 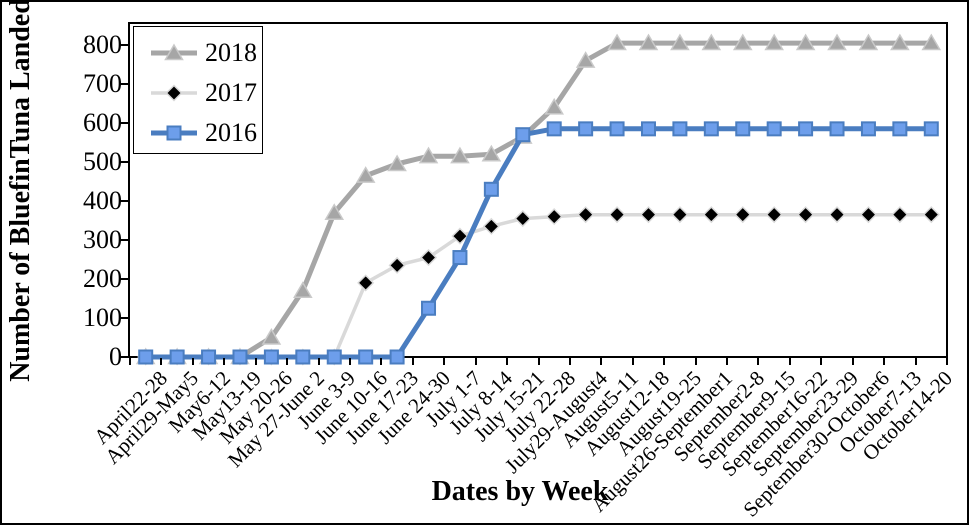 I want to click on diamond-marker-icon, so click(x=174, y=93).